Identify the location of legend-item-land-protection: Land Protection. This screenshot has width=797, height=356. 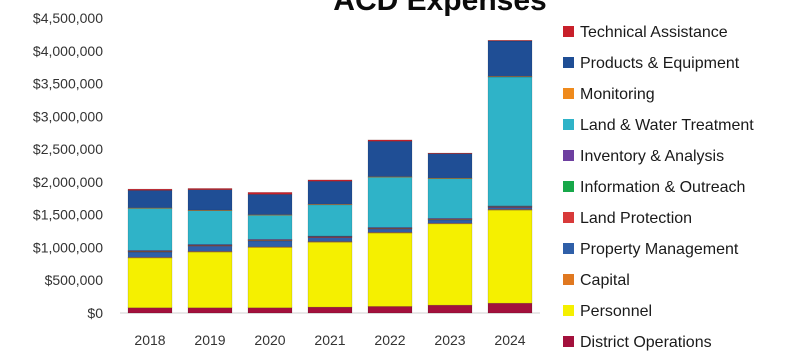
(627, 218).